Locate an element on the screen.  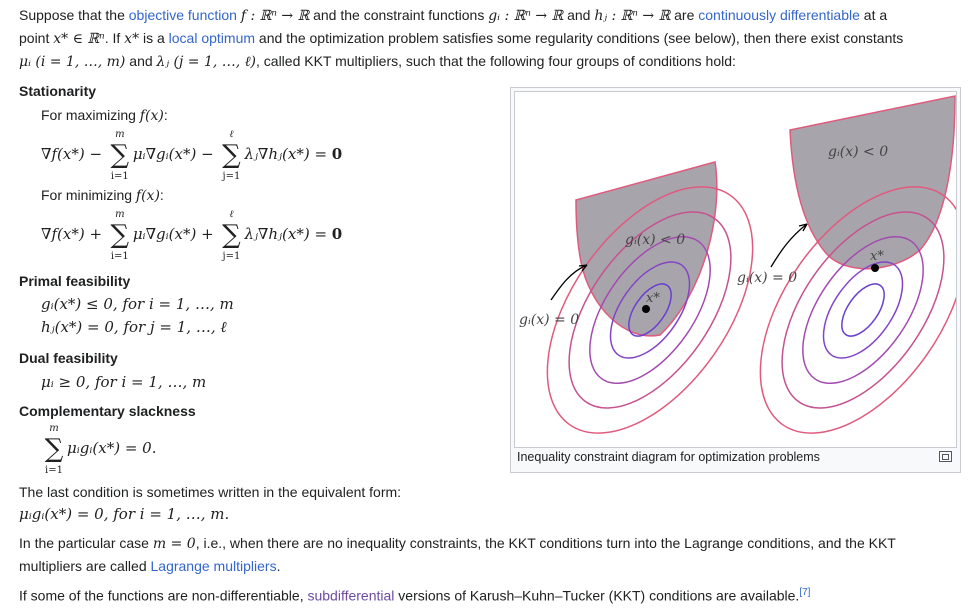
eq-part: ∇f(x*) + is located at coordinates (72, 234).